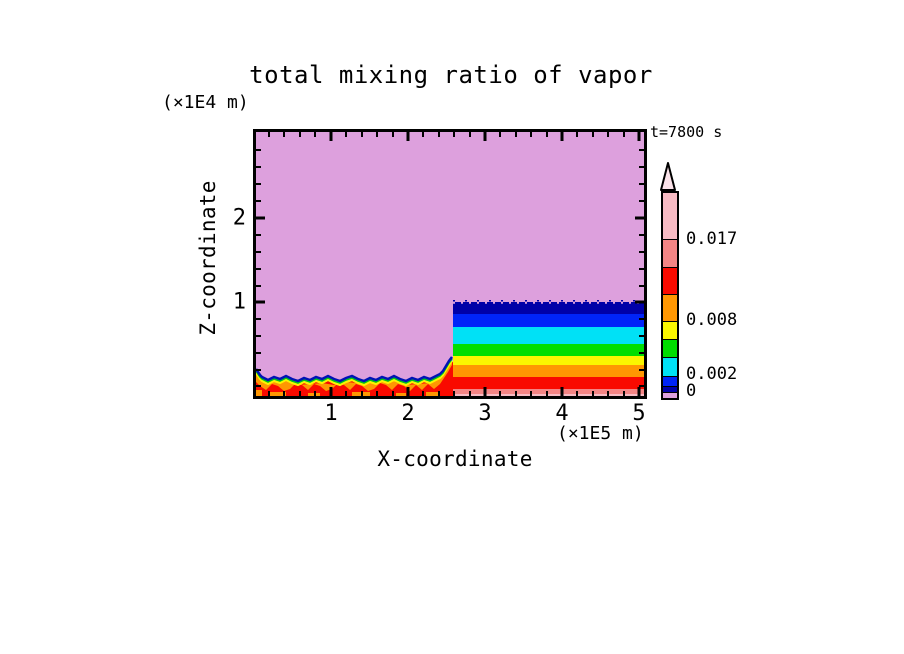 Image resolution: width=904 pixels, height=654 pixels. What do you see at coordinates (408, 413) in the screenshot?
I see `x-tick-label-2: 2` at bounding box center [408, 413].